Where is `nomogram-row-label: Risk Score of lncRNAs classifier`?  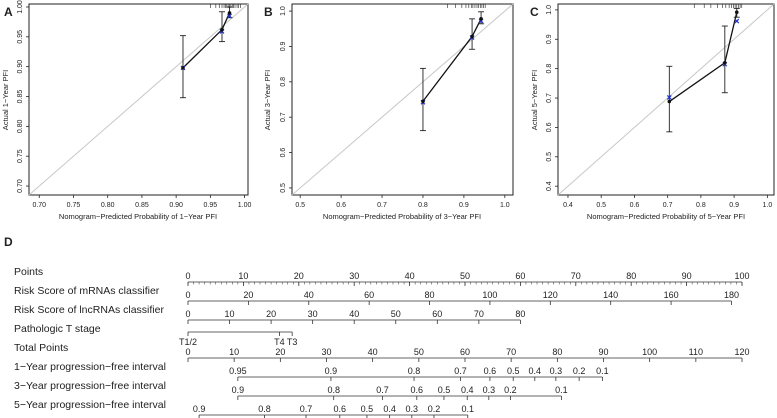
nomogram-row-label: Risk Score of lncRNAs classifier is located at coordinates (89, 310).